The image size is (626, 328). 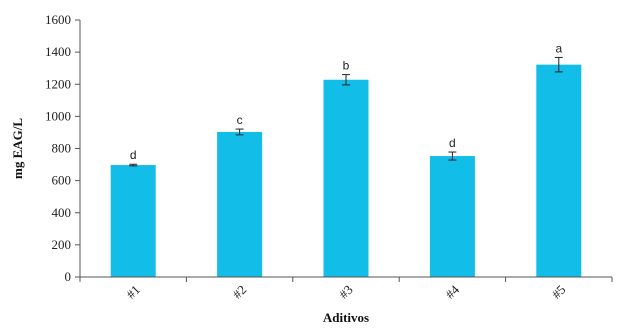 I want to click on y-tick-label: 400, so click(x=62, y=212).